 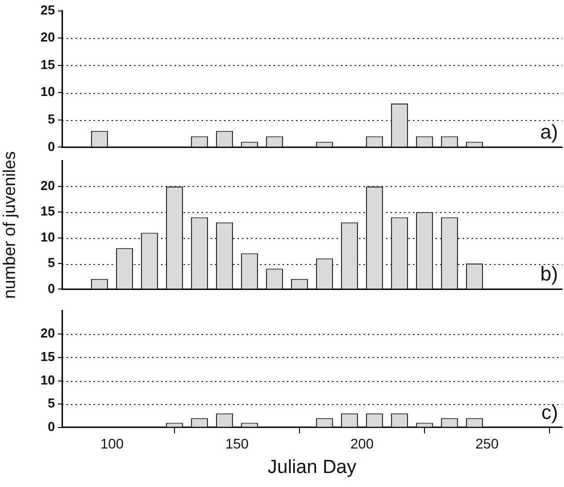 What do you see at coordinates (549, 275) in the screenshot?
I see `annotation: b)` at bounding box center [549, 275].